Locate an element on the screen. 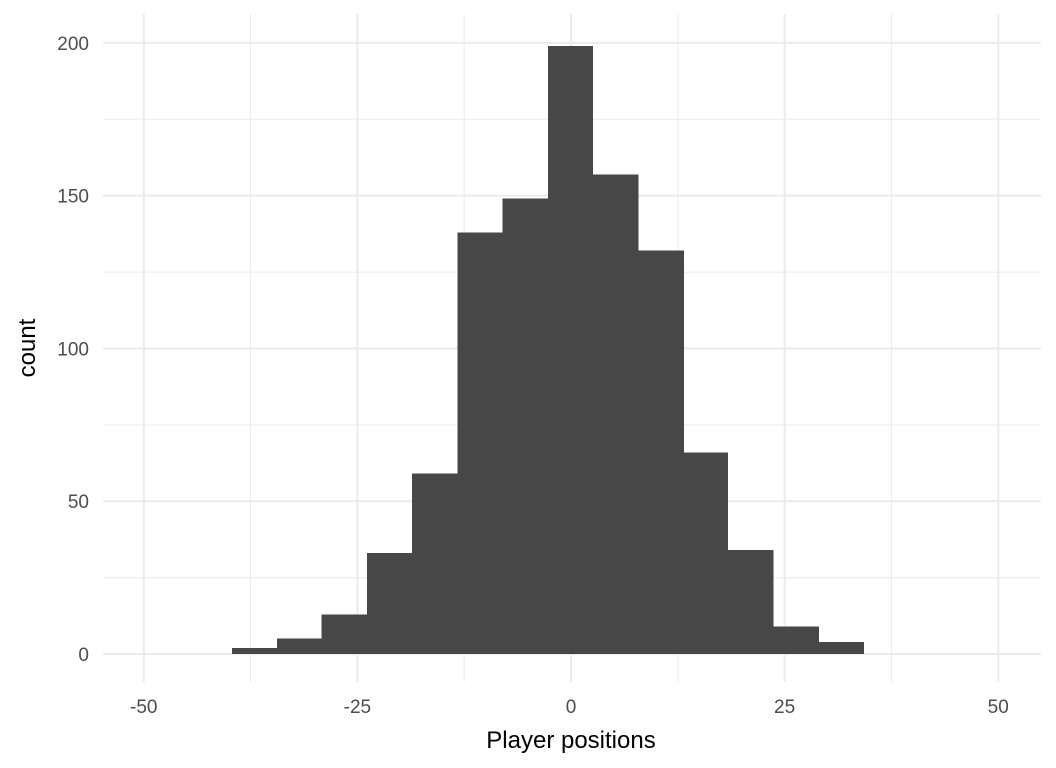  x-axis-title: Player positions is located at coordinates (570, 740).